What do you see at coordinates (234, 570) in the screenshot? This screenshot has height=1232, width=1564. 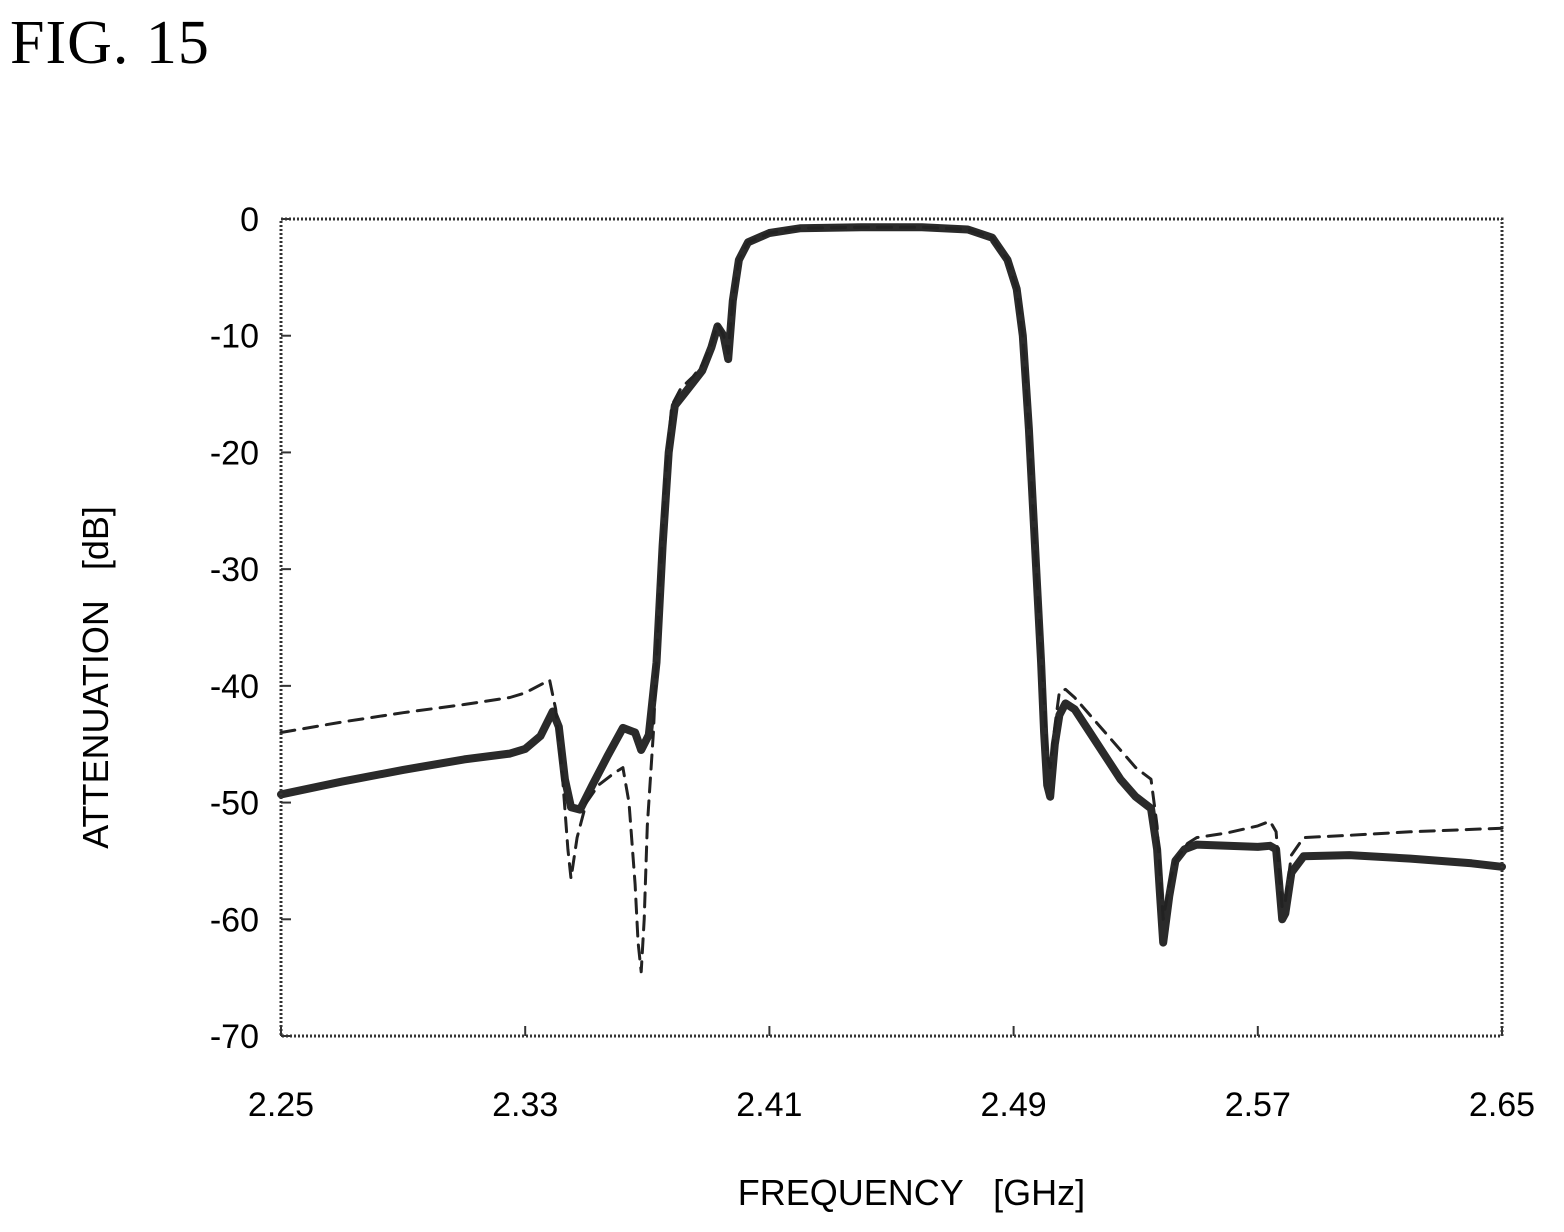 I see `y-tick-label: -30` at bounding box center [234, 570].